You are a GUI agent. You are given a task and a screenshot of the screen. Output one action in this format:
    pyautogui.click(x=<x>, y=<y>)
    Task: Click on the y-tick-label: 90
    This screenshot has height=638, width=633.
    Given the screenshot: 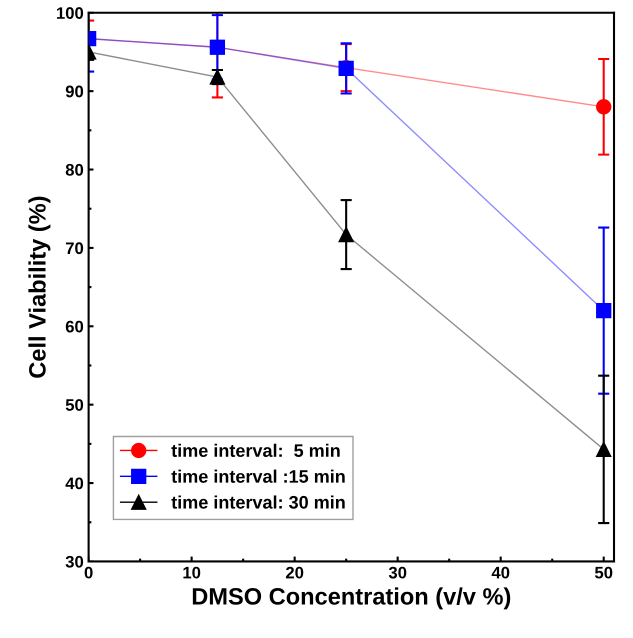 What is the action you would take?
    pyautogui.click(x=75, y=92)
    